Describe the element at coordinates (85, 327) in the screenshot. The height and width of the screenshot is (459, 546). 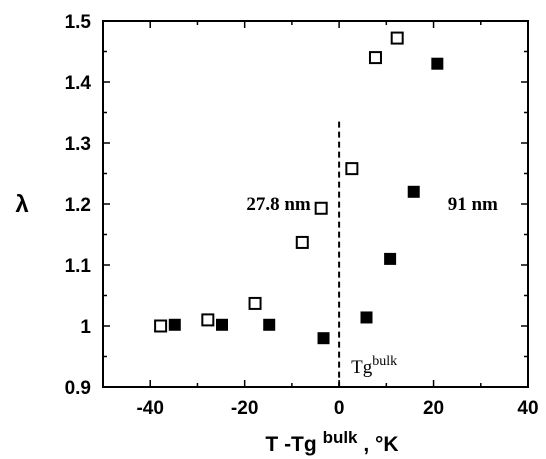
I see `y-tick-label: 1` at that location.